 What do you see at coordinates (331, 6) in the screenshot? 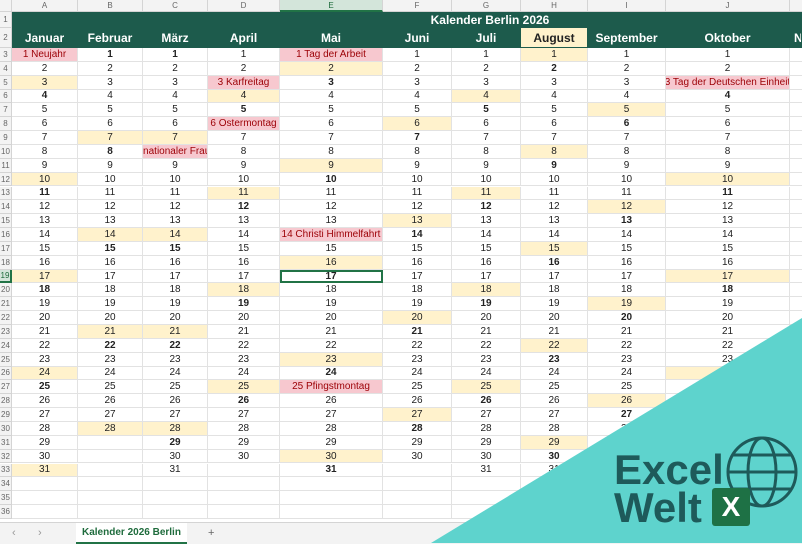
I see `column-header: E` at bounding box center [331, 6].